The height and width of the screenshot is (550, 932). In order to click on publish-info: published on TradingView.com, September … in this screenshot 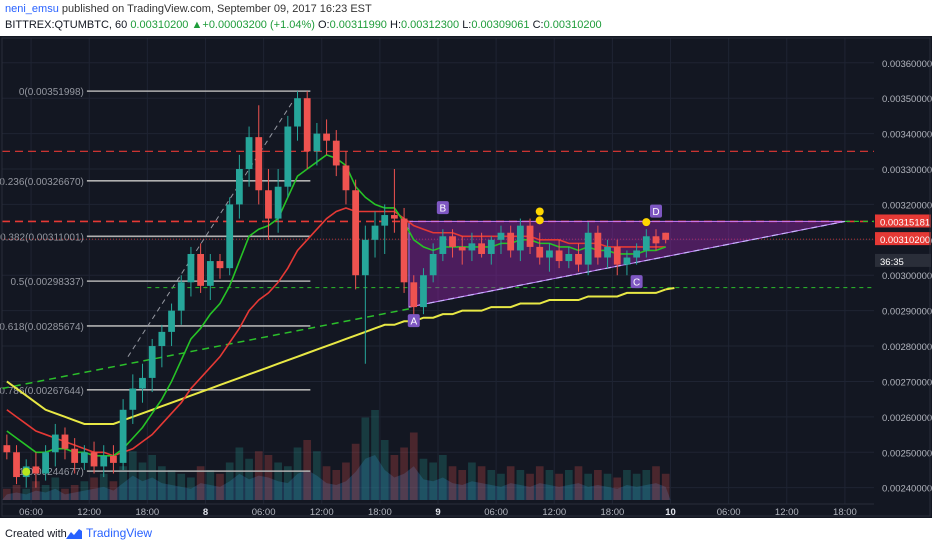, I will do `click(216, 9)`.